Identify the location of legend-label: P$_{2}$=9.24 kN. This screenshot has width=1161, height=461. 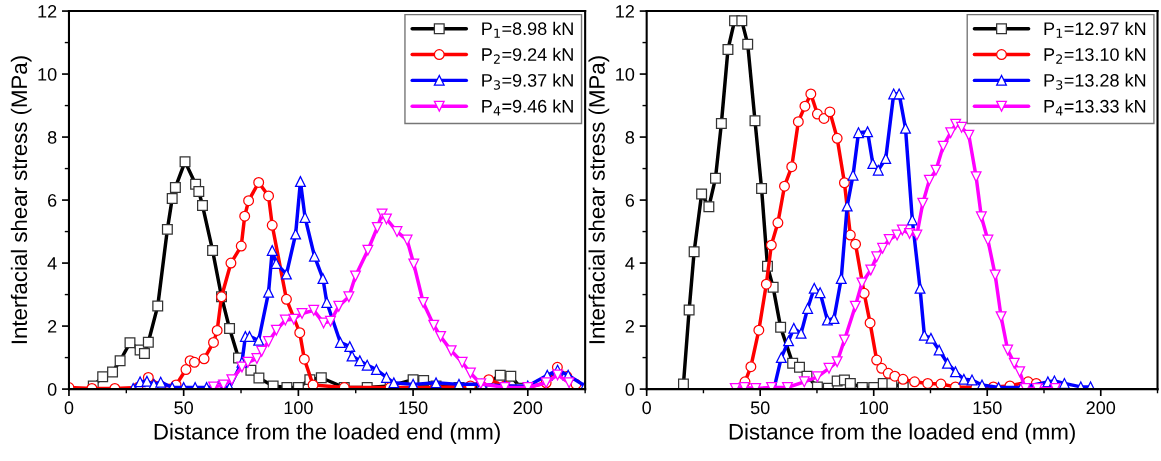
(527, 55).